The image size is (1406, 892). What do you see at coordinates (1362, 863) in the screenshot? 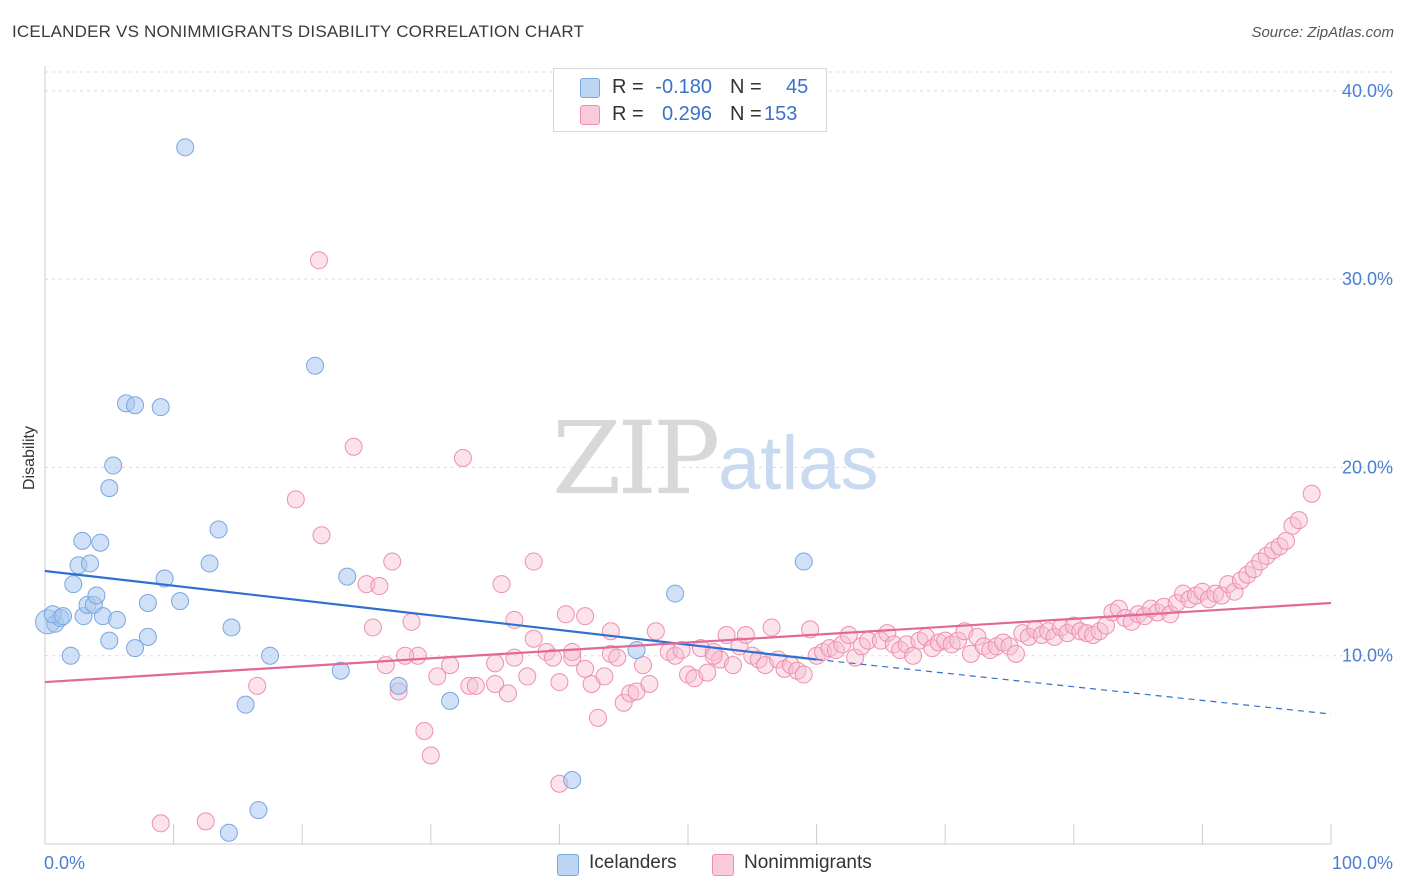
I see `x-tick-label: 100.0%` at bounding box center [1362, 863].